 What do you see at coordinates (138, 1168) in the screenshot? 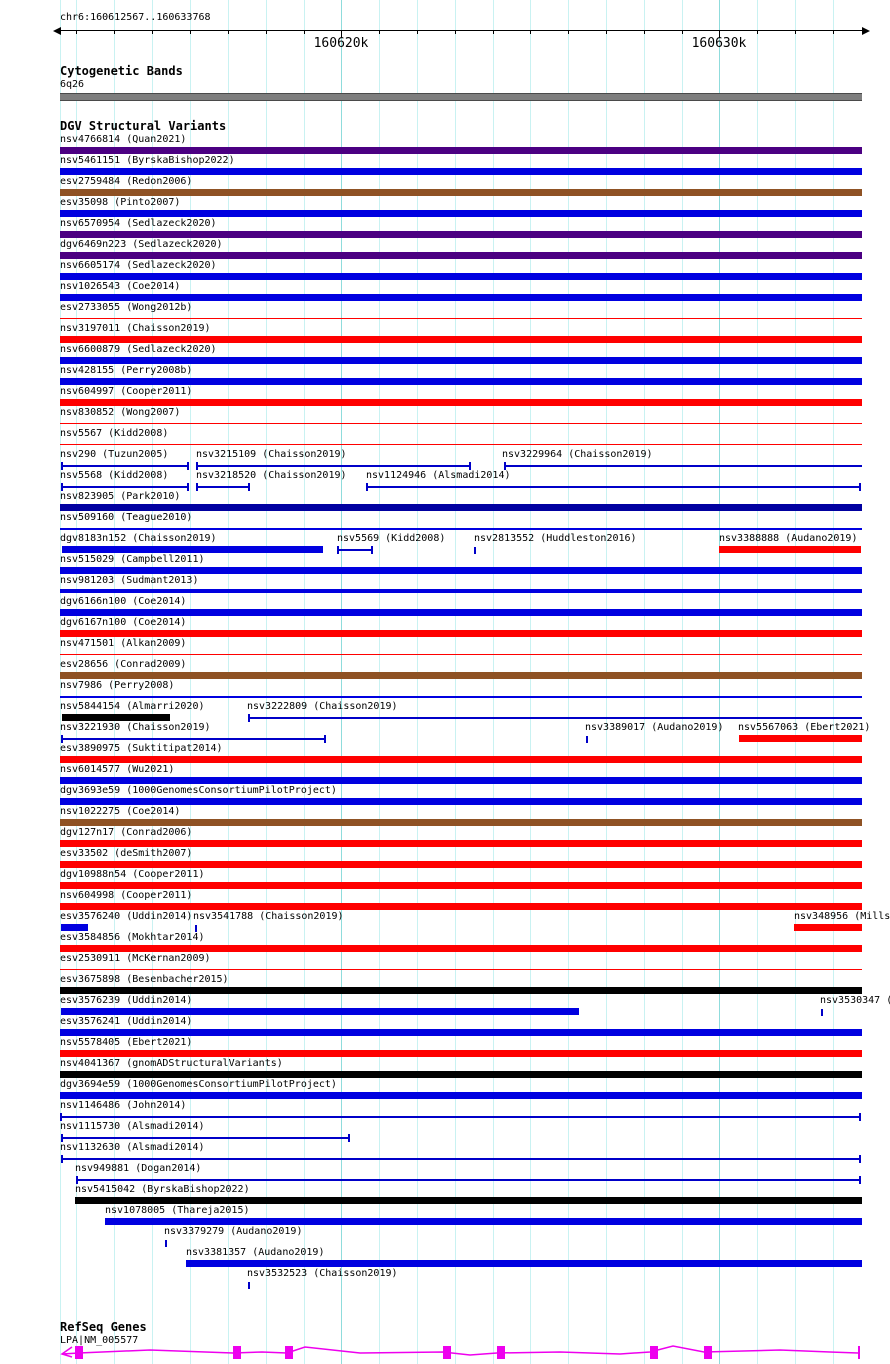
I see `variant-label: nsv949881 (Dogan2014)` at bounding box center [138, 1168].